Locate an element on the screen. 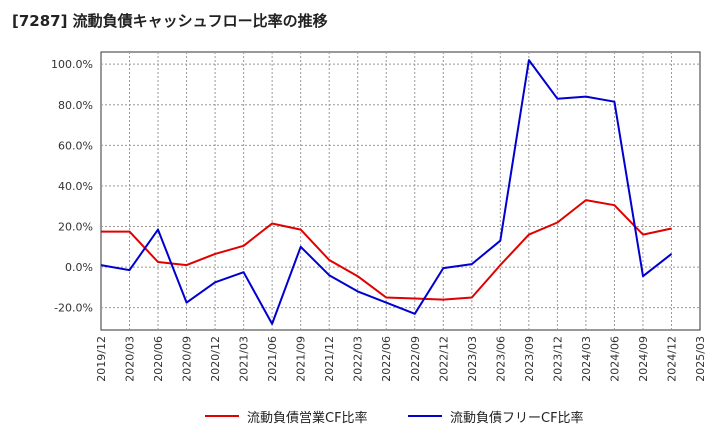 This screenshot has width=720, height=440. x-tick-label: 2023/12 is located at coordinates (557, 359).